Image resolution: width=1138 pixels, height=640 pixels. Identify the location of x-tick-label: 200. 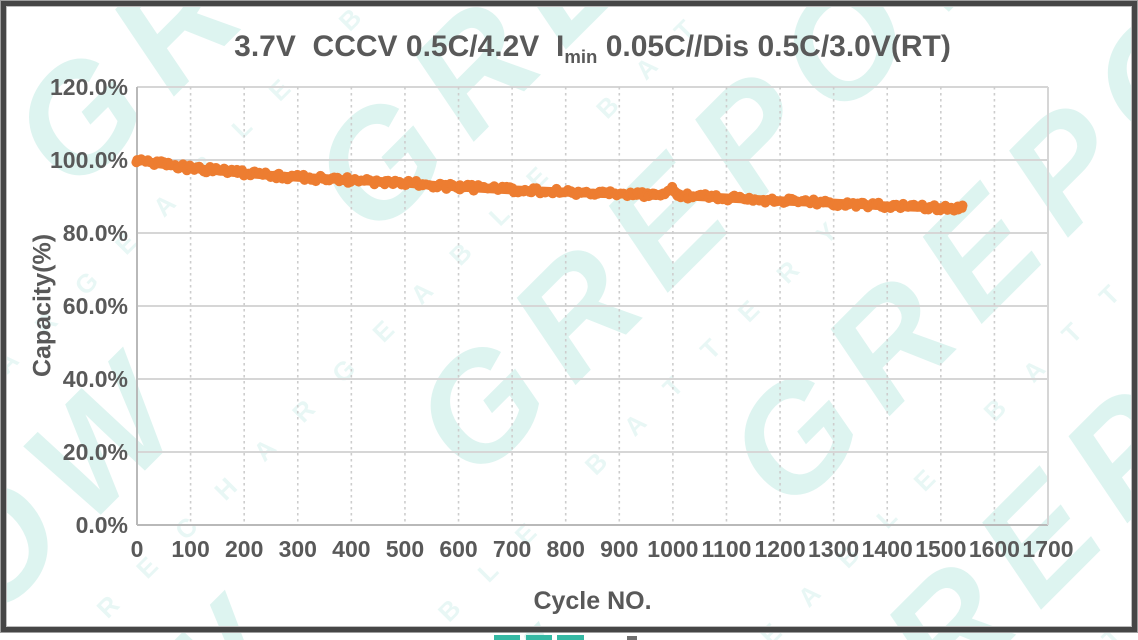
(244, 549).